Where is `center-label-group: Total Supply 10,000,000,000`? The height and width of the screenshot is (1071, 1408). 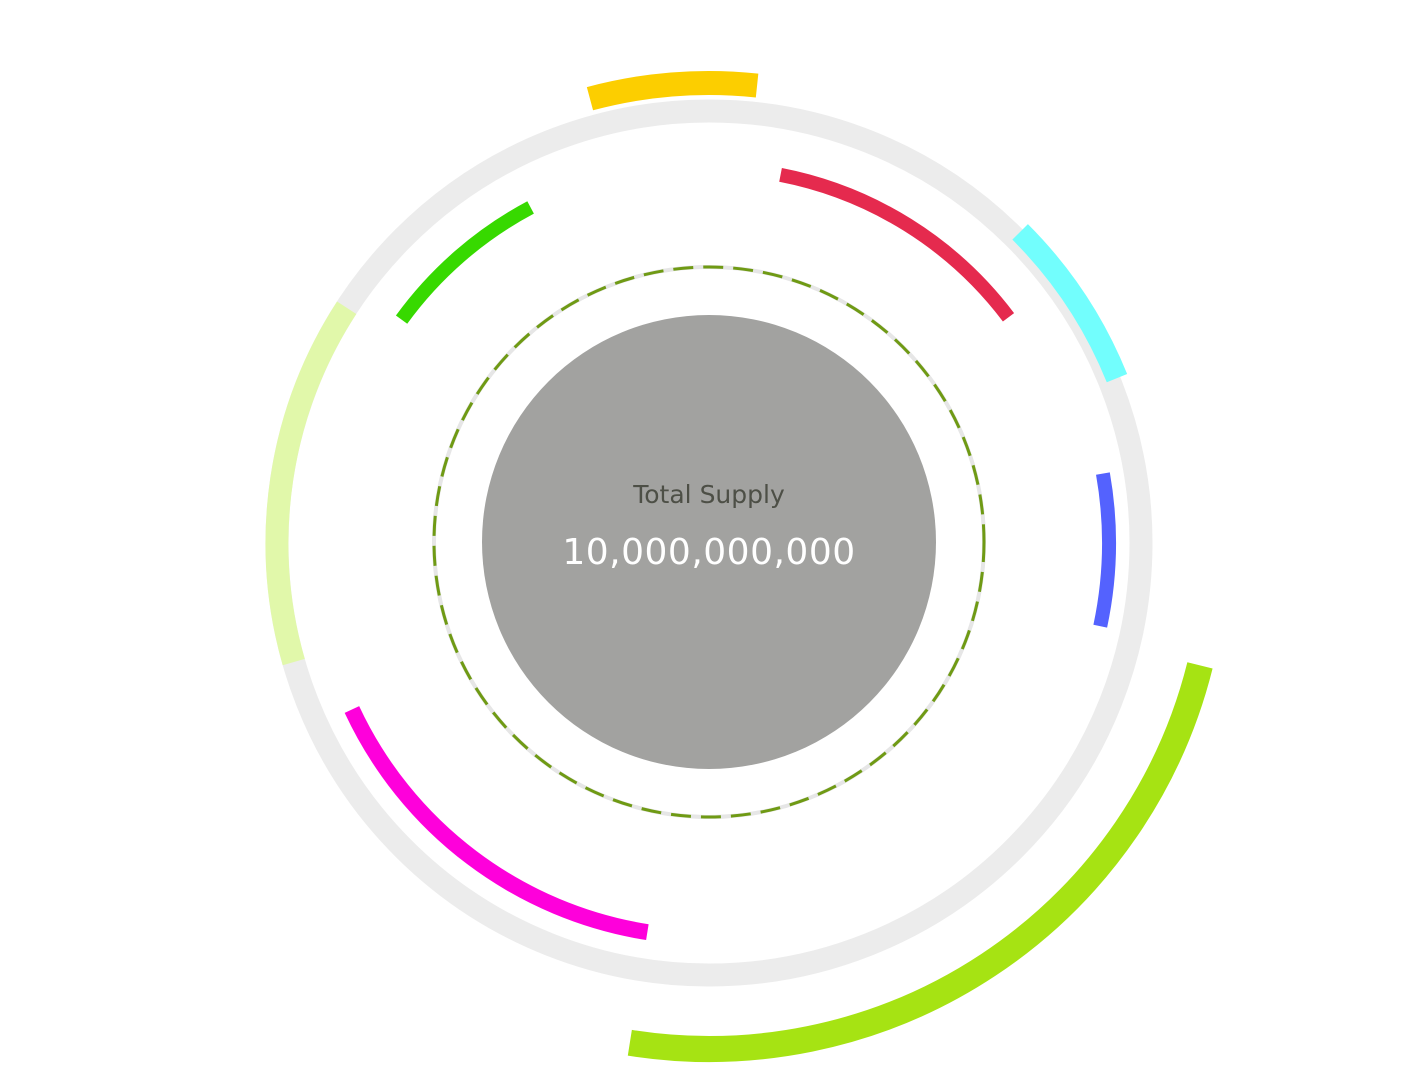 center-label-group: Total Supply 10,000,000,000 is located at coordinates (709, 542).